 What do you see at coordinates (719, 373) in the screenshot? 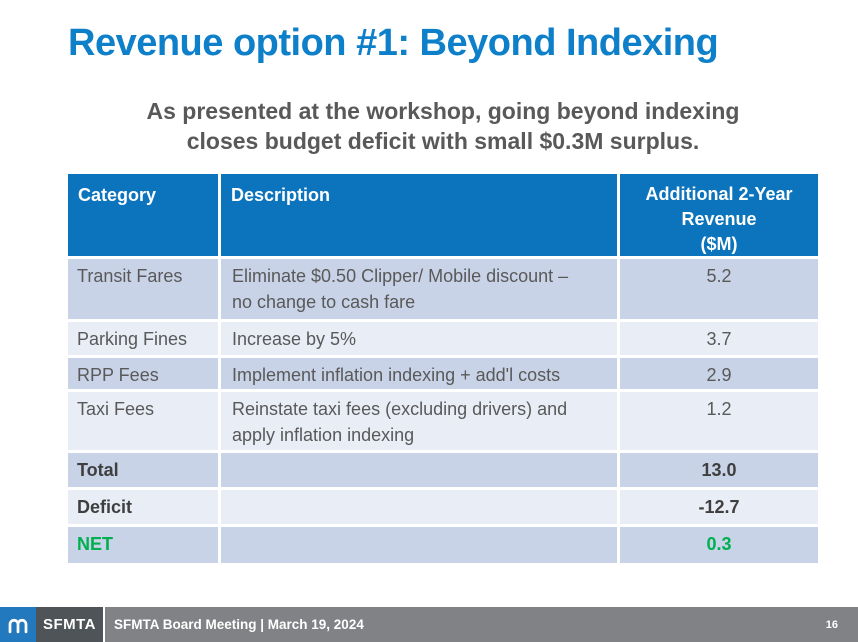
I see `table-cell-value: 2.9` at bounding box center [719, 373].